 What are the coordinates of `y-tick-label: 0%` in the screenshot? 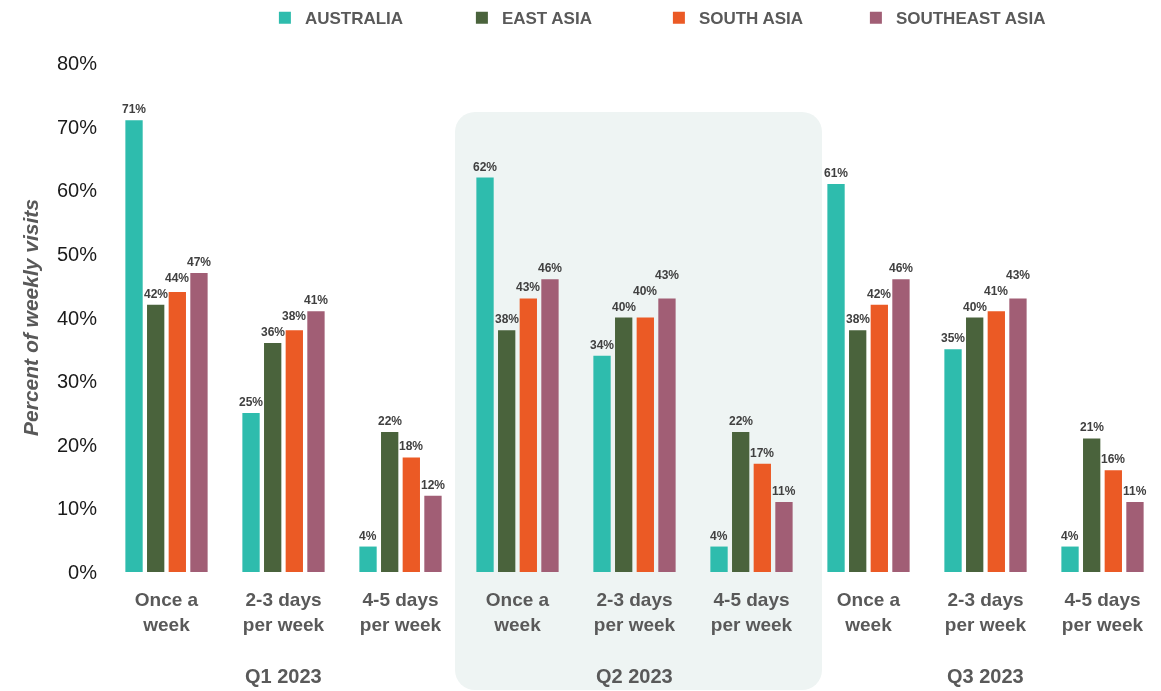 It's located at (83, 572).